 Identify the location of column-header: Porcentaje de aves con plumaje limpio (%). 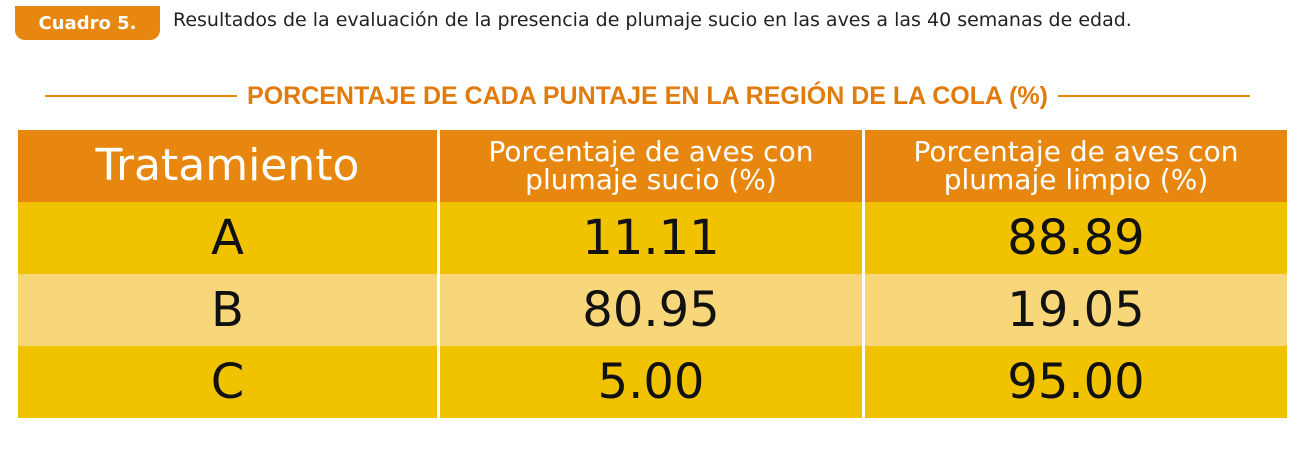
(1076, 166).